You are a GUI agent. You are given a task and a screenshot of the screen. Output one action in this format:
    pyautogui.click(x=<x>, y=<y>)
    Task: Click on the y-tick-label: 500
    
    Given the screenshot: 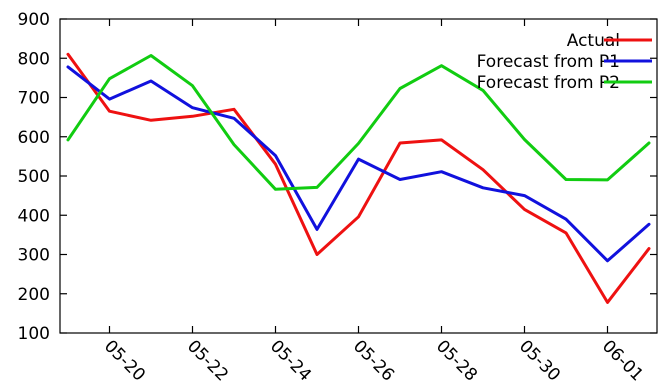 What is the action you would take?
    pyautogui.click(x=34, y=177)
    